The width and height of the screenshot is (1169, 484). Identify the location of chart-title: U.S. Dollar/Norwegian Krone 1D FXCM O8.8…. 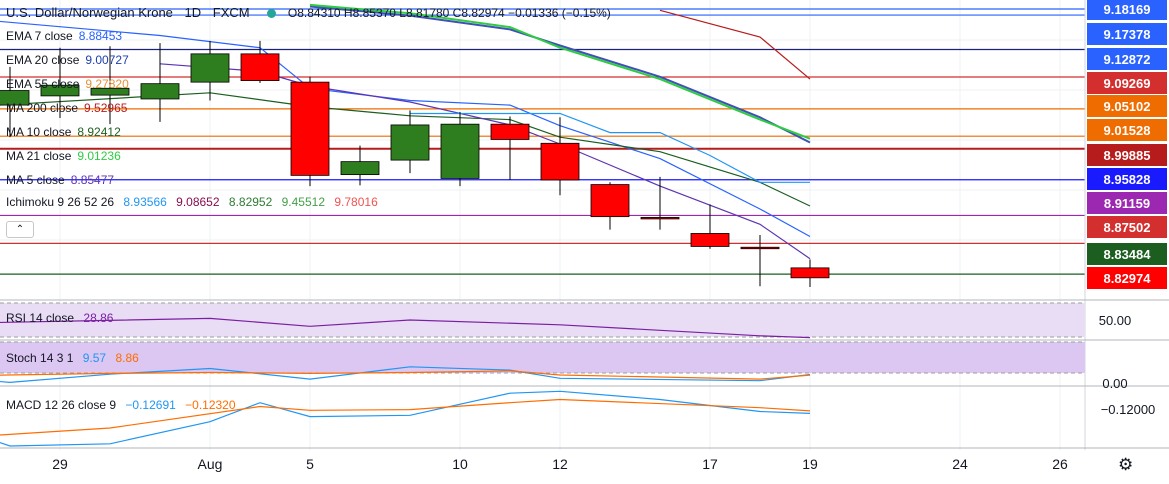
(308, 12).